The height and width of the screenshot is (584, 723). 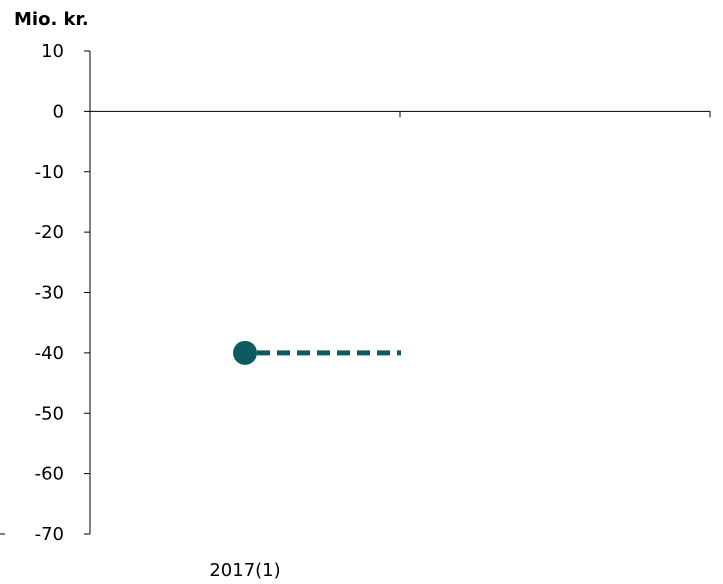 I want to click on y-tick-label: -50, so click(x=49, y=413).